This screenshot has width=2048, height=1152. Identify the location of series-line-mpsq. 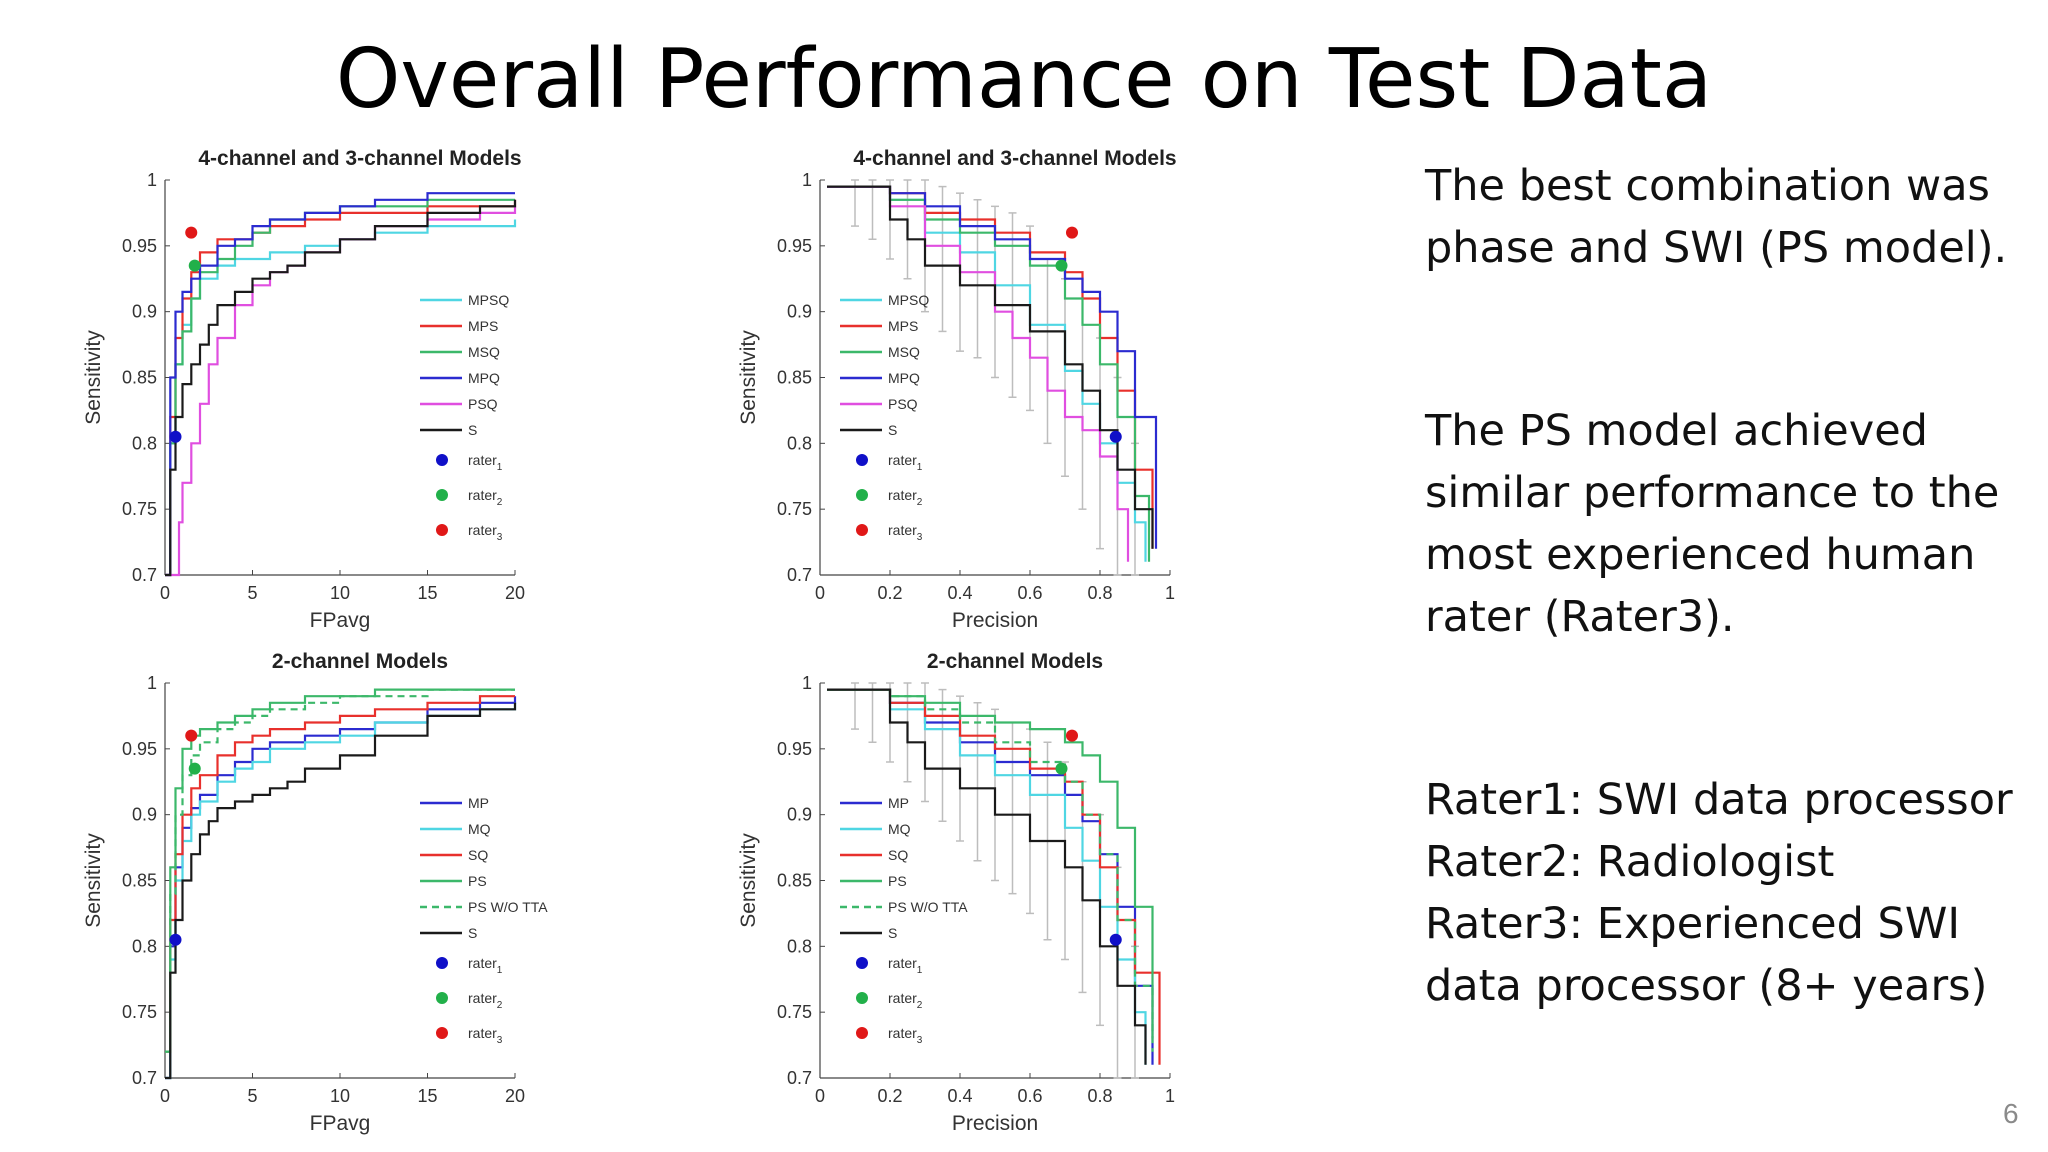
(987, 373).